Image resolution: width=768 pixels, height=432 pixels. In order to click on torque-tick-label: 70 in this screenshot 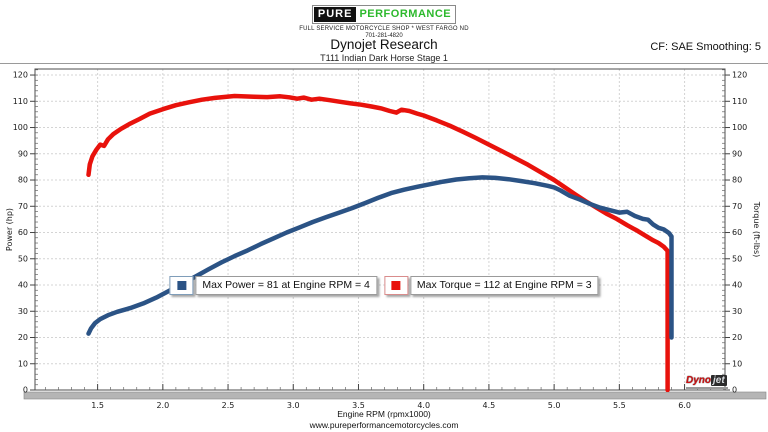, I will do `click(737, 206)`.